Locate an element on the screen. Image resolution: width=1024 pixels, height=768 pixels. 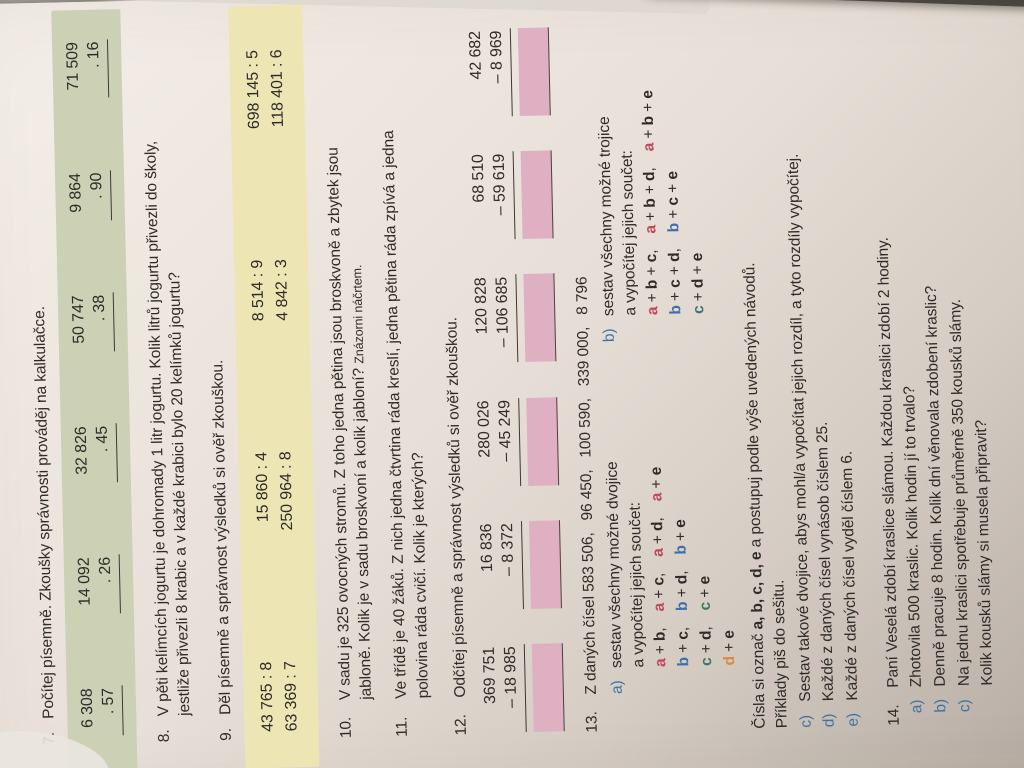
division-problem: 4 842 : 3 is located at coordinates (282, 290).